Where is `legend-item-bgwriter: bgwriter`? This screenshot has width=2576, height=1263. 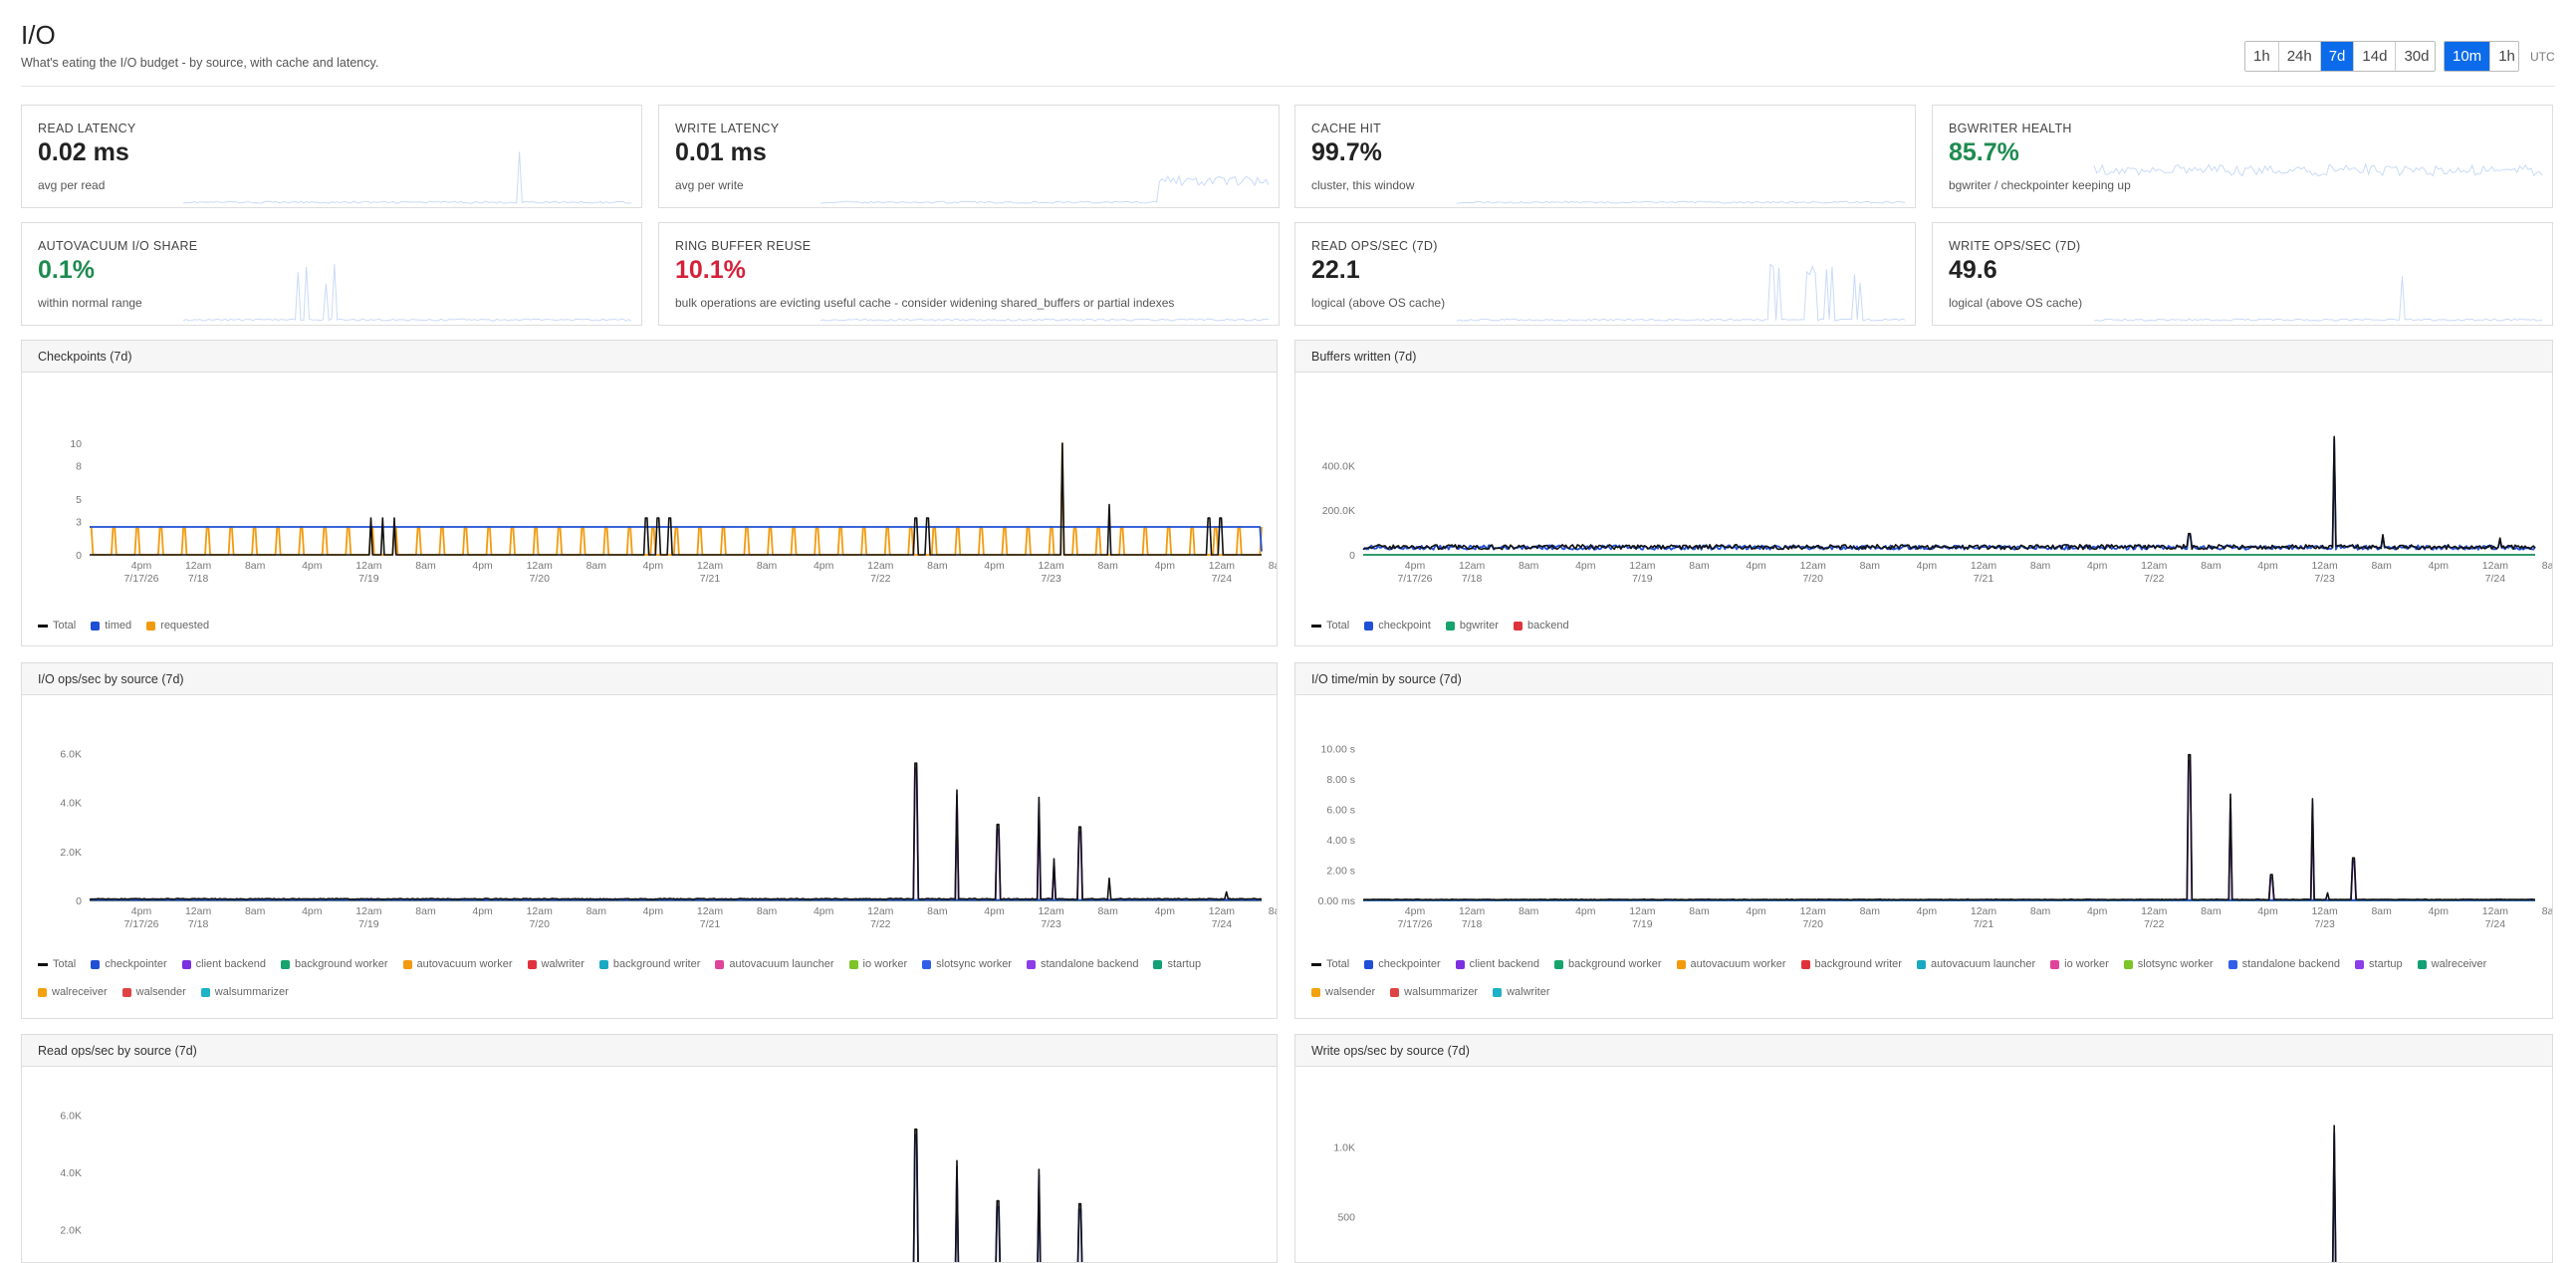 legend-item-bgwriter: bgwriter is located at coordinates (1472, 626).